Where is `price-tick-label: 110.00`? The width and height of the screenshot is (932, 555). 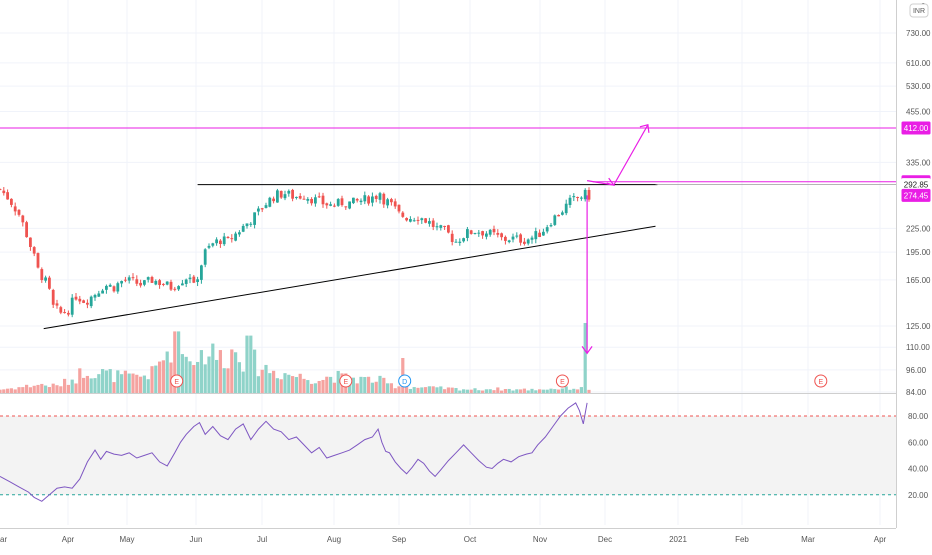
price-tick-label: 110.00 is located at coordinates (918, 347).